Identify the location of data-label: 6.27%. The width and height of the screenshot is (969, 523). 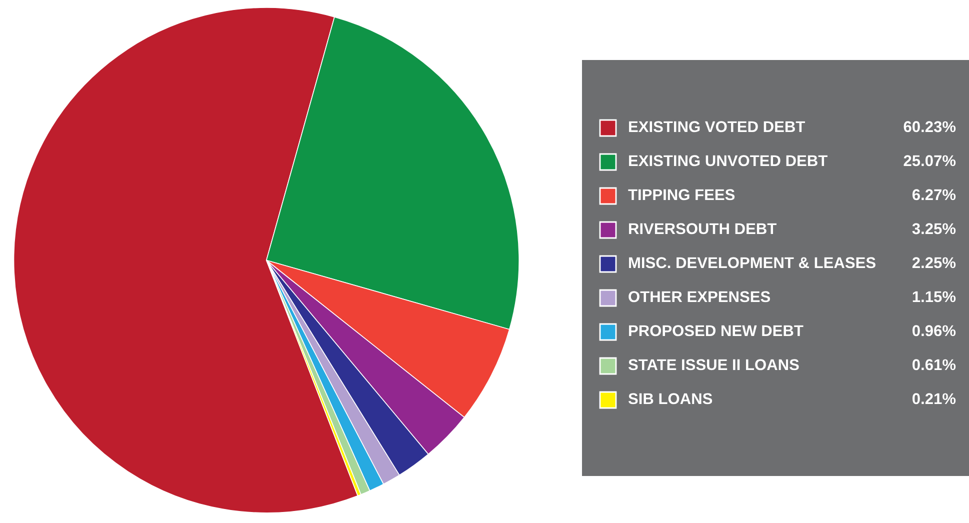
(934, 194).